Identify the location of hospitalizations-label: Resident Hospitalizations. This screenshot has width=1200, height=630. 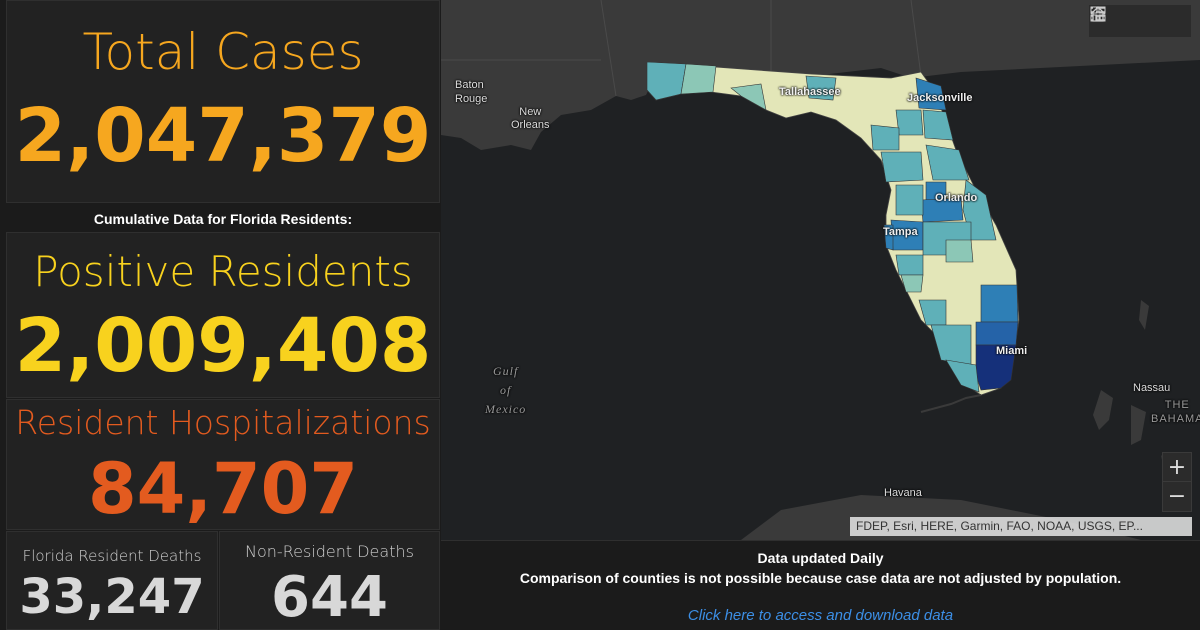
(223, 422).